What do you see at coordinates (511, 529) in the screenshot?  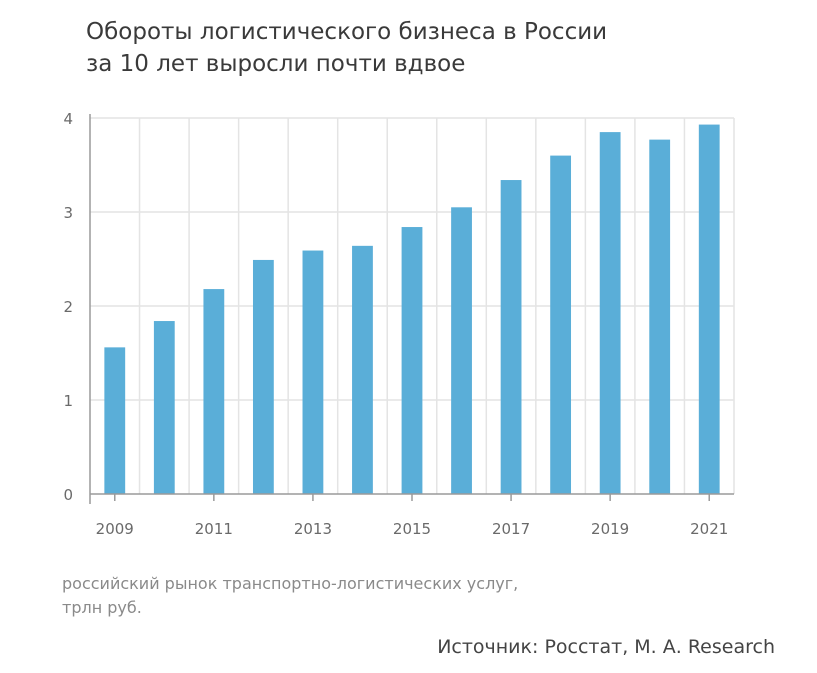 I see `x-tick-label: 2017` at bounding box center [511, 529].